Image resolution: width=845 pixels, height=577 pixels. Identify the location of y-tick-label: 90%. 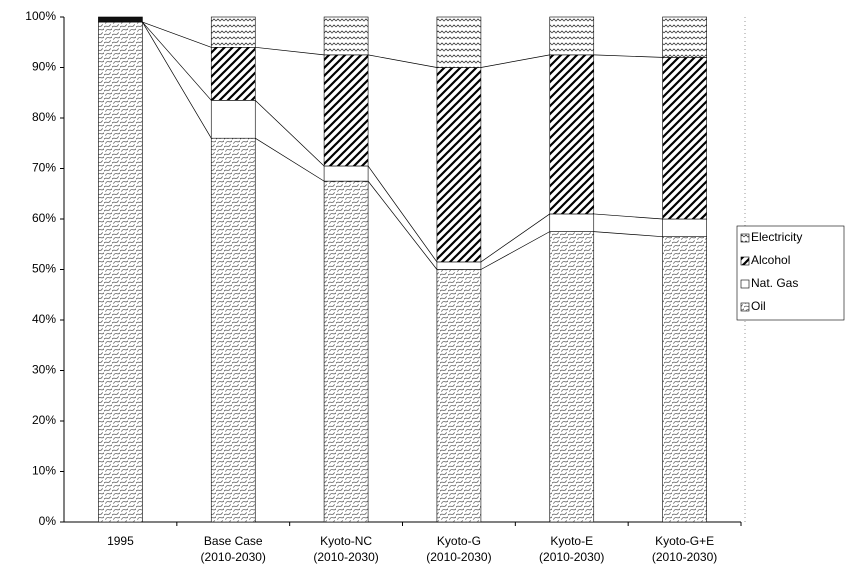
(44, 67).